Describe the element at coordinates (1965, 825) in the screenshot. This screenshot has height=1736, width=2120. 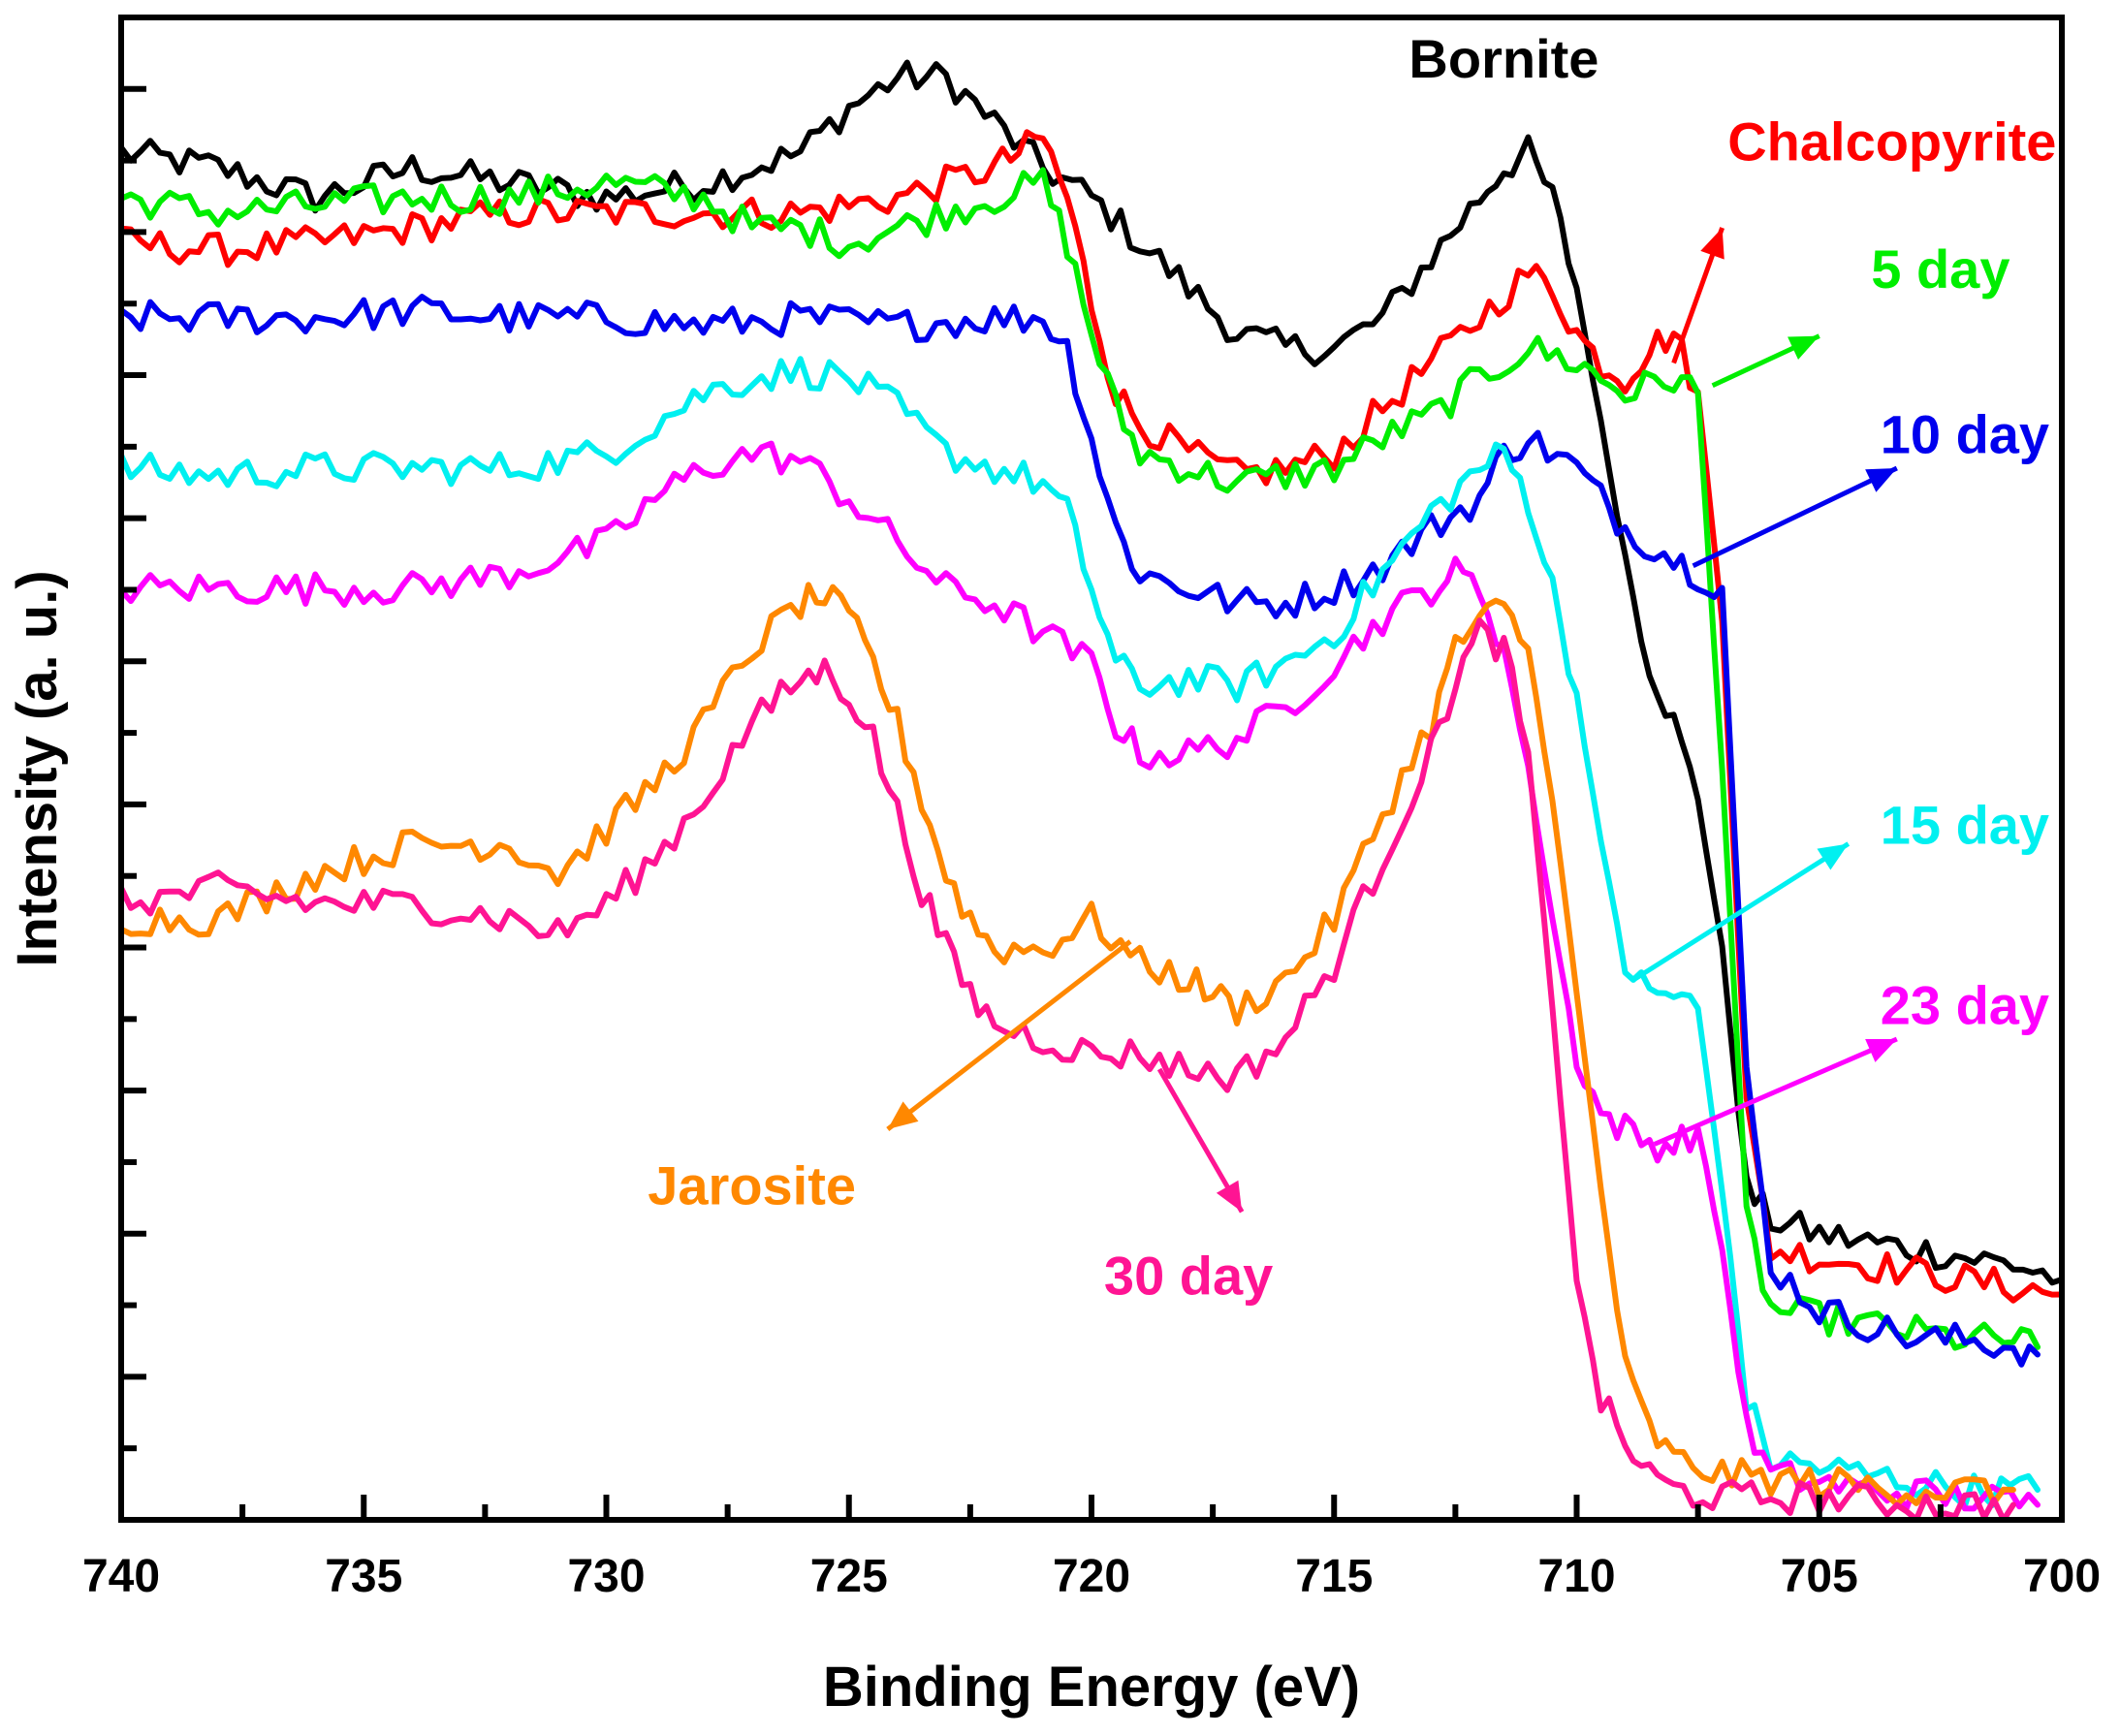
I see `label-15-day: 15 day` at that location.